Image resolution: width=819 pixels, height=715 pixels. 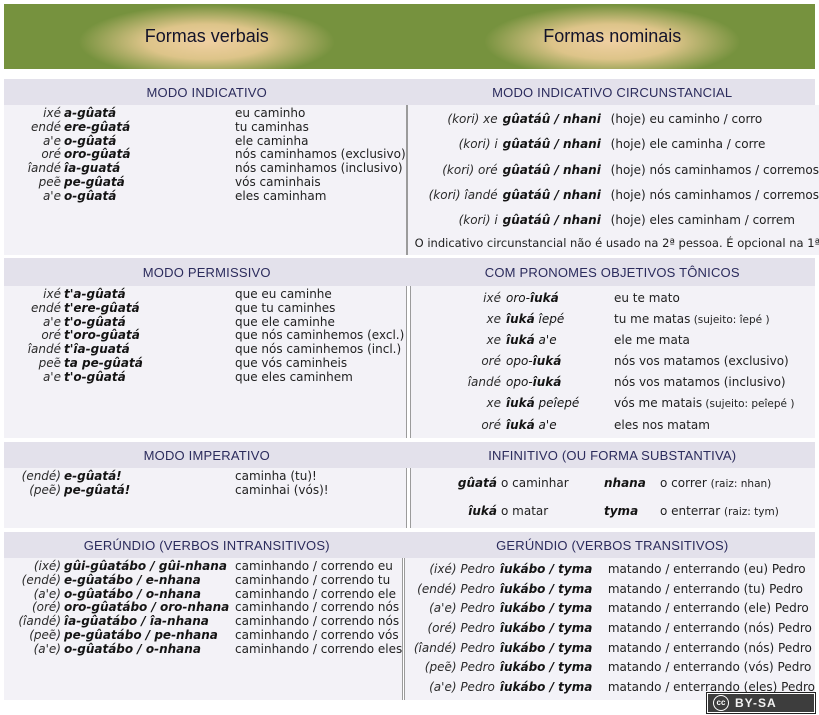 I want to click on cc-license-badge: cc BY-SA, so click(x=761, y=703).